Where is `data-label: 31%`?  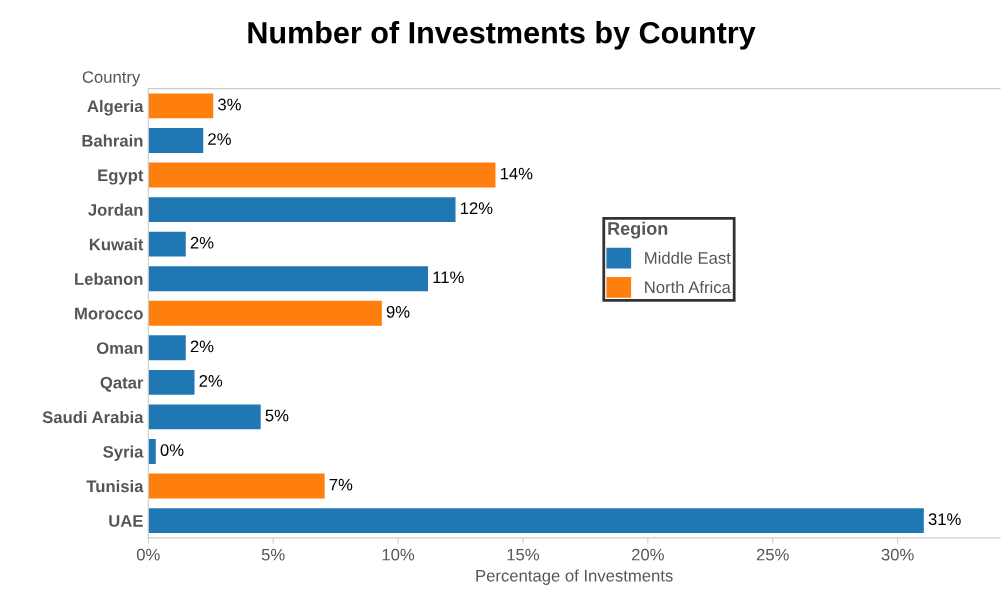 data-label: 31% is located at coordinates (944, 519).